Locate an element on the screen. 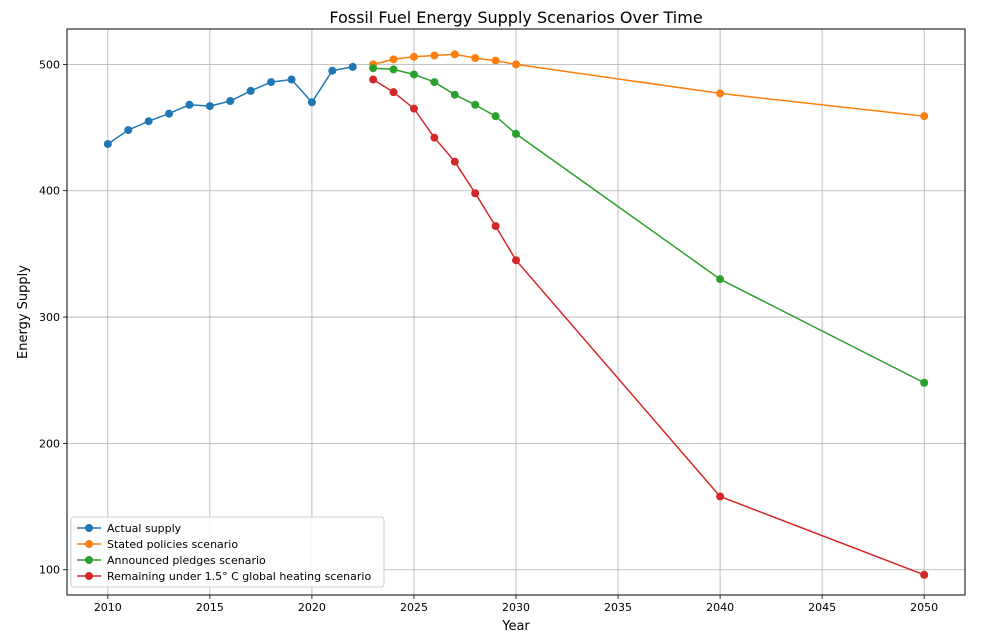 The width and height of the screenshot is (998, 635). y-tick-label: 500 is located at coordinates (49, 64).